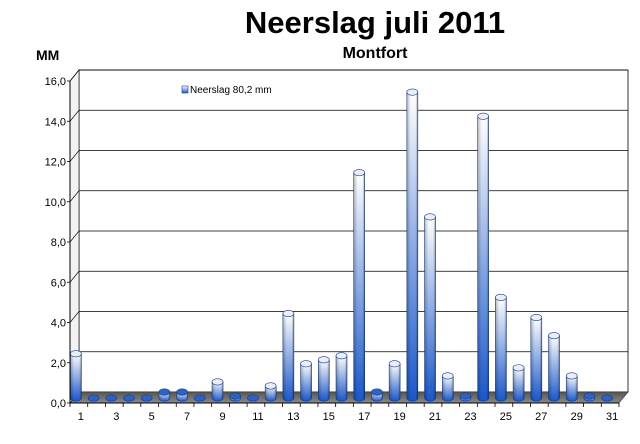 The height and width of the screenshot is (444, 640). Describe the element at coordinates (55, 82) in the screenshot. I see `y-tick-label: 16,0` at that location.